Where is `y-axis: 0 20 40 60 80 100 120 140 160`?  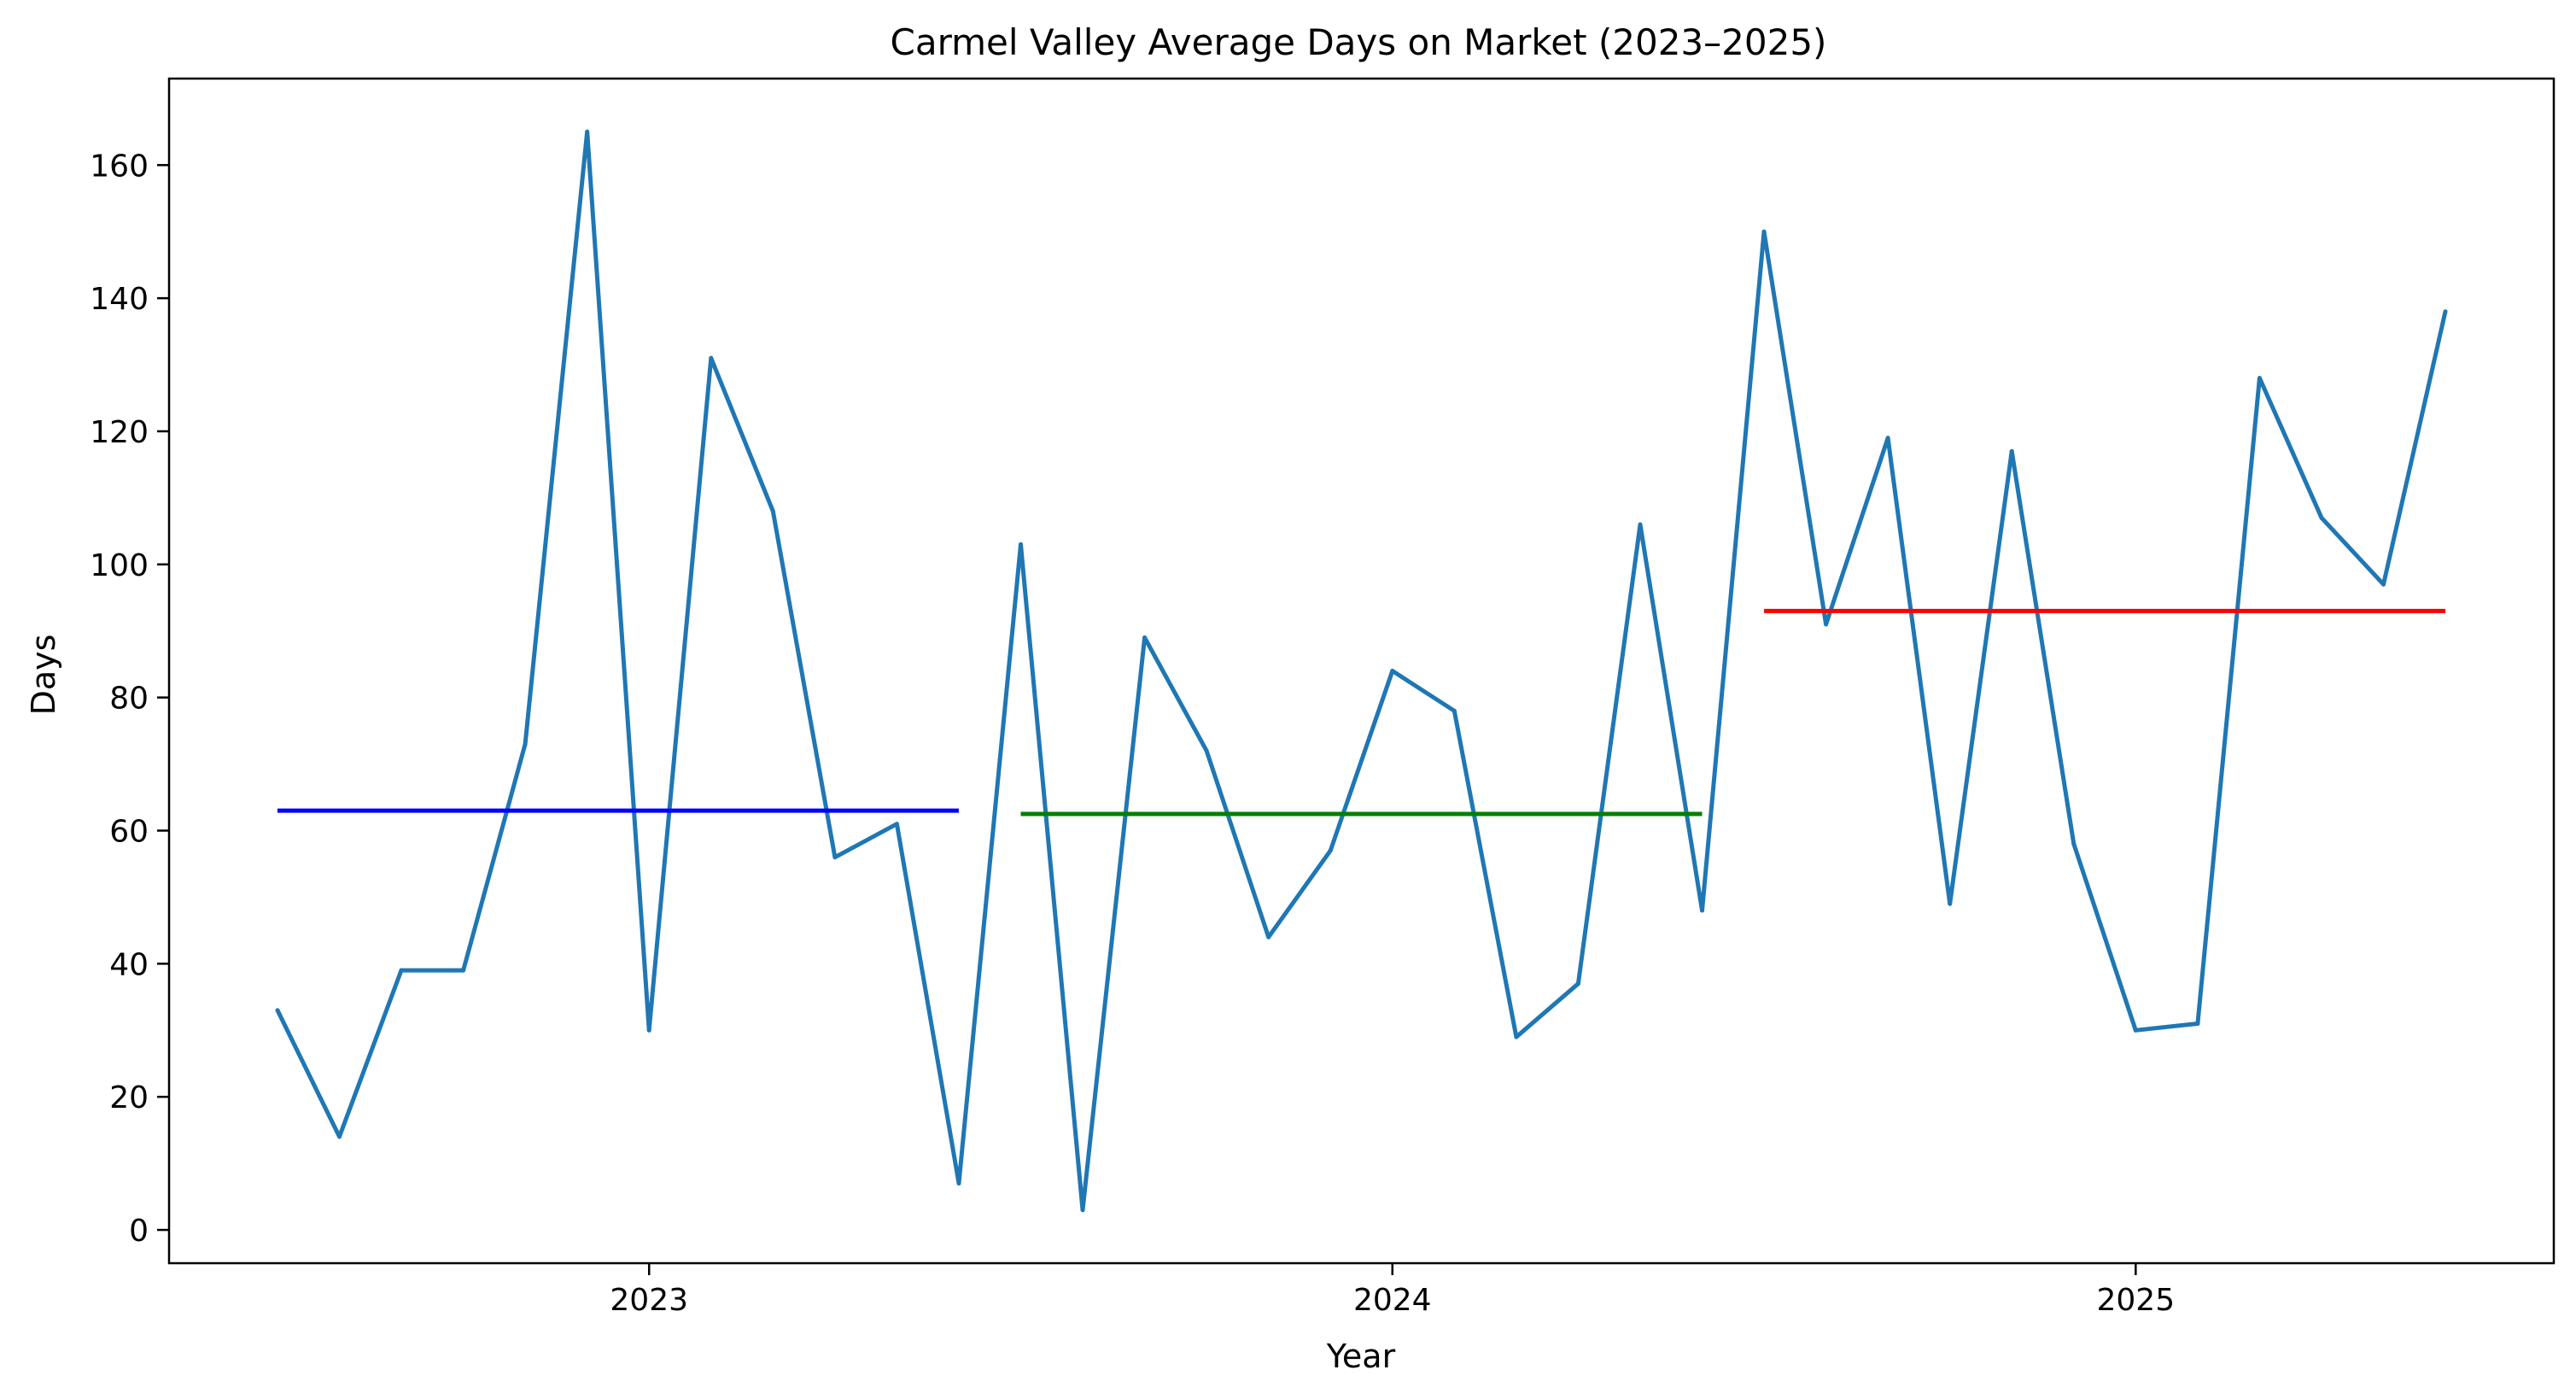 y-axis: 0 20 40 60 80 100 120 140 160 is located at coordinates (129, 699).